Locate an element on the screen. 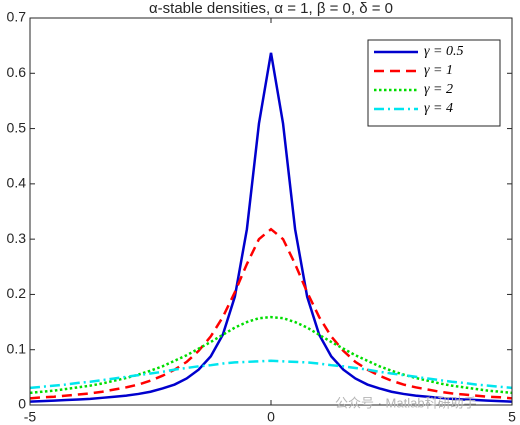 The image size is (520, 425). watermark: 公众号 · Matlab科研助手 is located at coordinates (406, 402).